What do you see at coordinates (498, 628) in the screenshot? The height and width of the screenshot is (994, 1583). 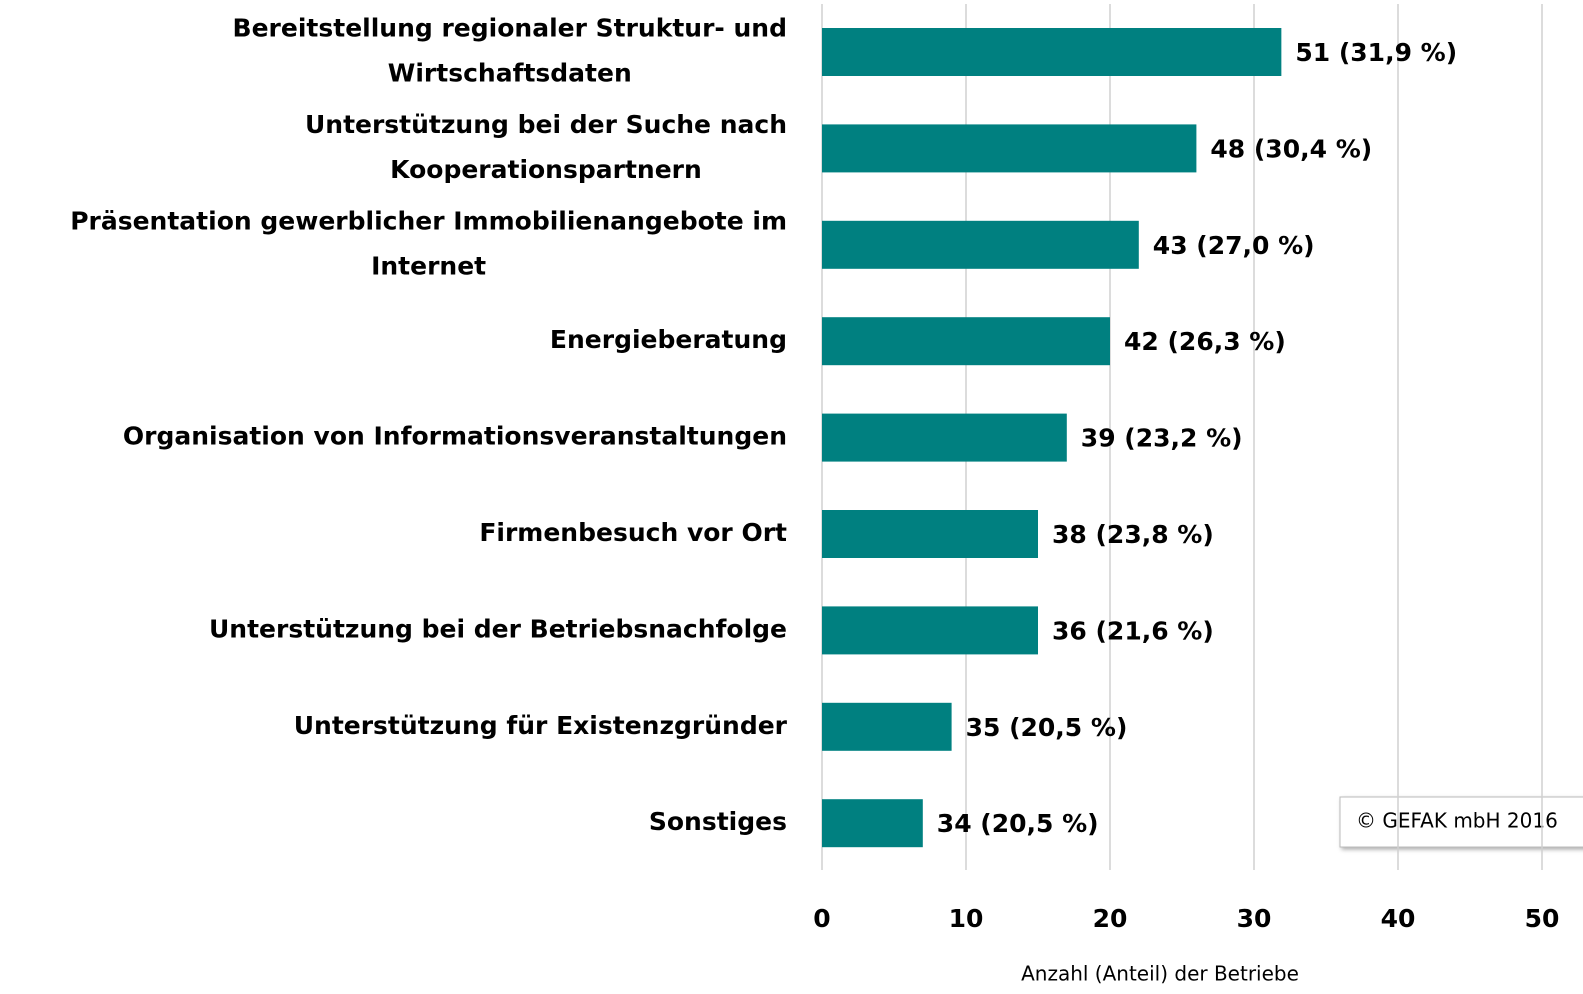 I see `y-tick-label: Unterstützung bei der Betriebsnachfolge` at bounding box center [498, 628].